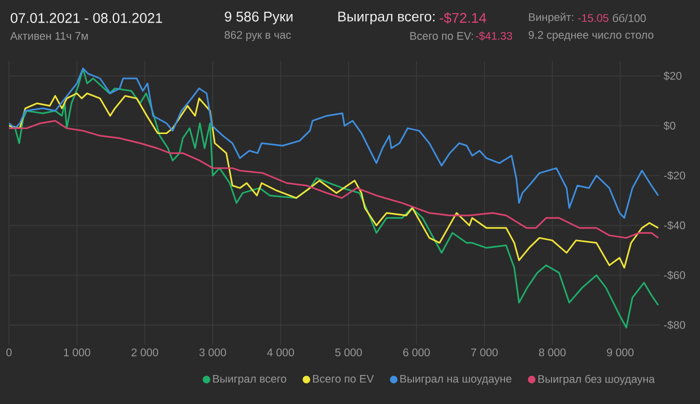 This screenshot has height=404, width=700. Describe the element at coordinates (258, 18) in the screenshot. I see `text: 9 586 Руки` at that location.